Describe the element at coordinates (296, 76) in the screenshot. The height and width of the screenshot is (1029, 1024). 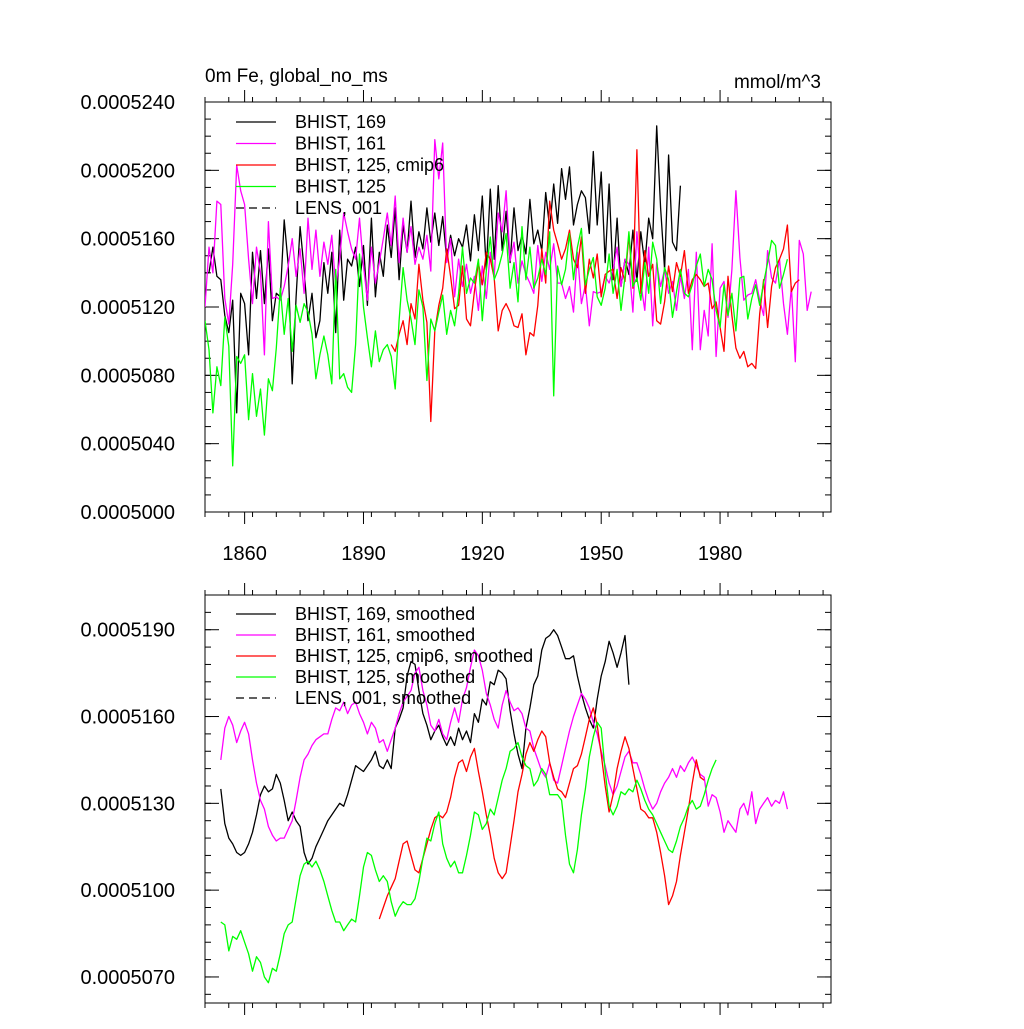
I see `top-chart-title: 0m Fe, global_no_ms` at that location.